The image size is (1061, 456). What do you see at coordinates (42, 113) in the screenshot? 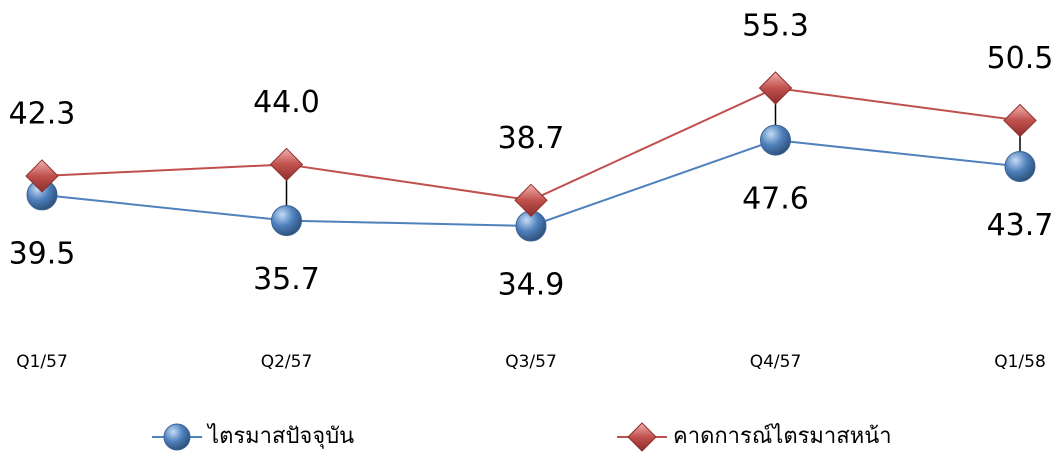
I see `data-label: 42.3` at bounding box center [42, 113].